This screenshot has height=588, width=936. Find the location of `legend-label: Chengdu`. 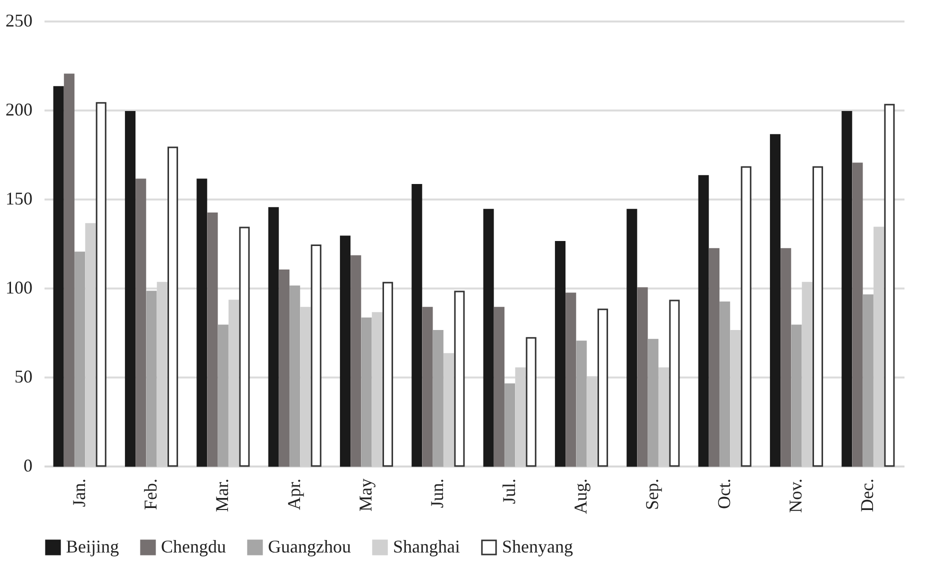

legend-label: Chengdu is located at coordinates (193, 546).